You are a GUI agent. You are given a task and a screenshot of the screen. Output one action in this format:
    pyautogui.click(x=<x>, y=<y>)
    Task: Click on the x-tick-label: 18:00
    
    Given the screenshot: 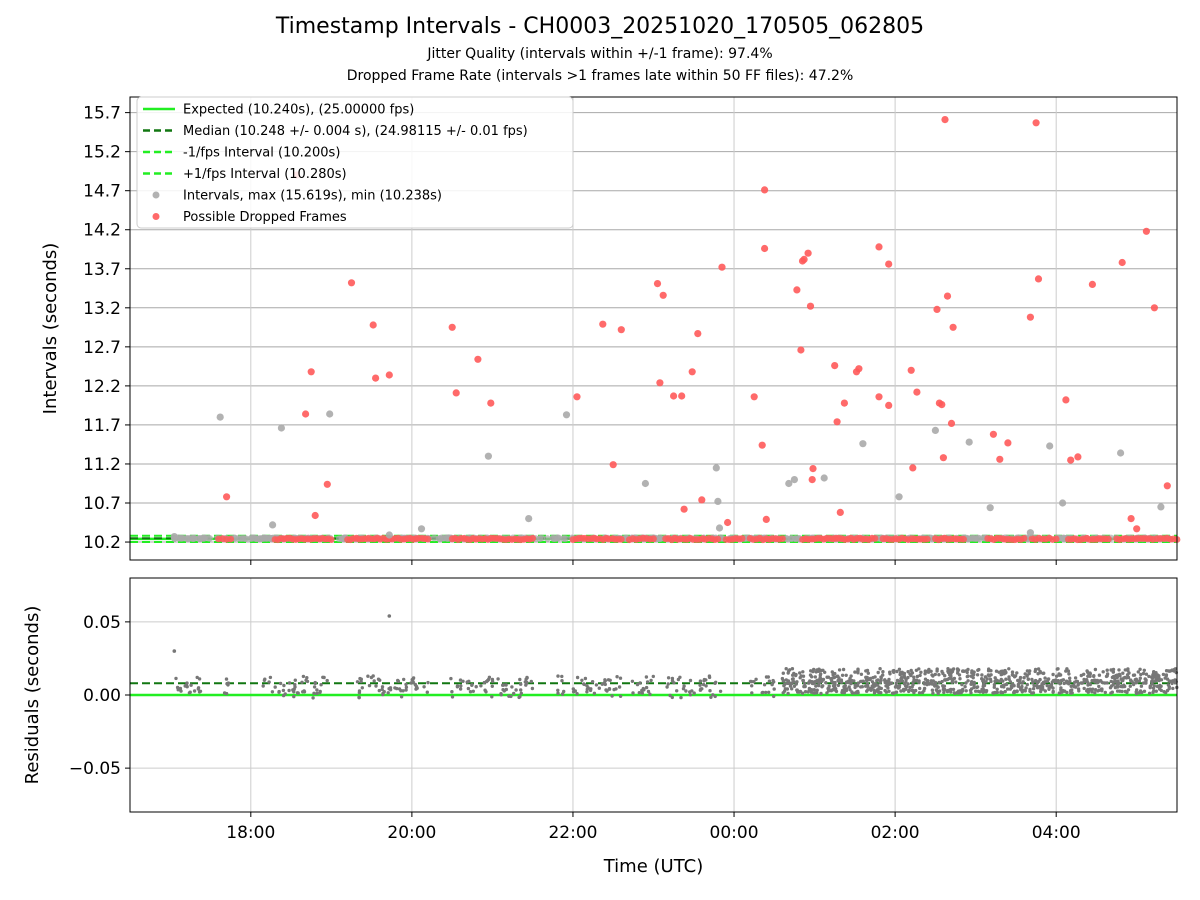 What is the action you would take?
    pyautogui.click(x=250, y=833)
    